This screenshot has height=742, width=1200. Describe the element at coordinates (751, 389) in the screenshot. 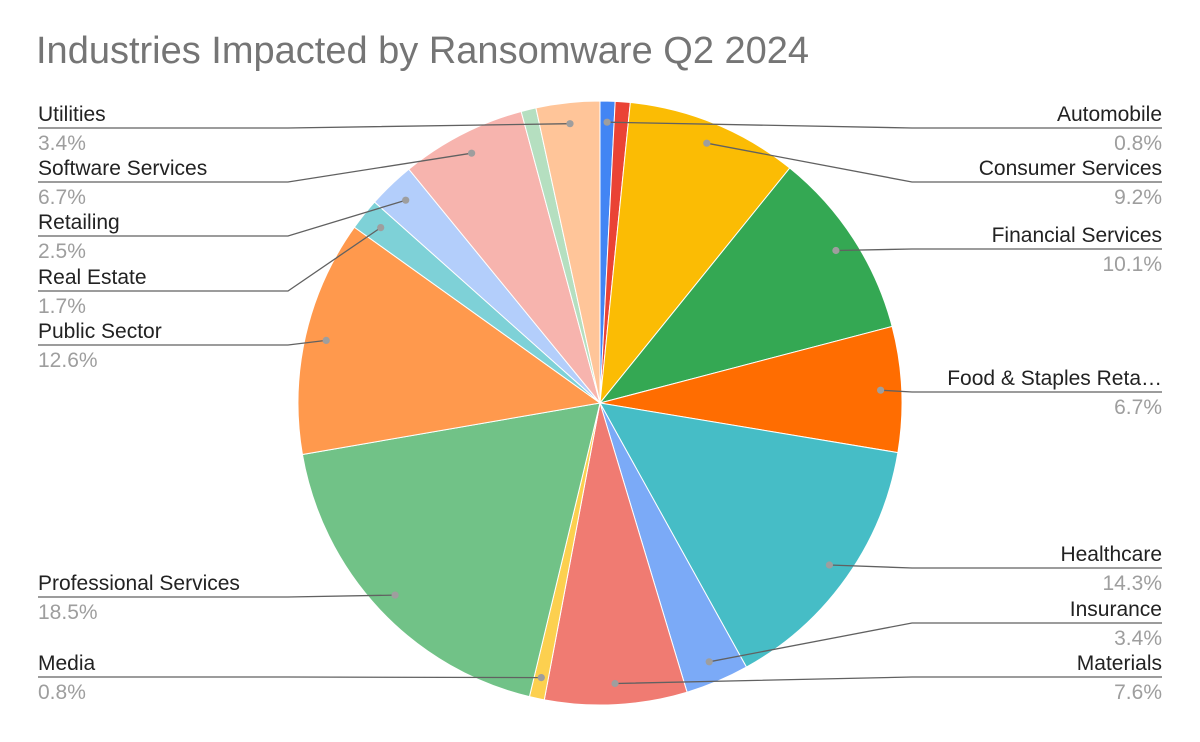

I see `pie-slice-food-and-staples-retailing` at that location.